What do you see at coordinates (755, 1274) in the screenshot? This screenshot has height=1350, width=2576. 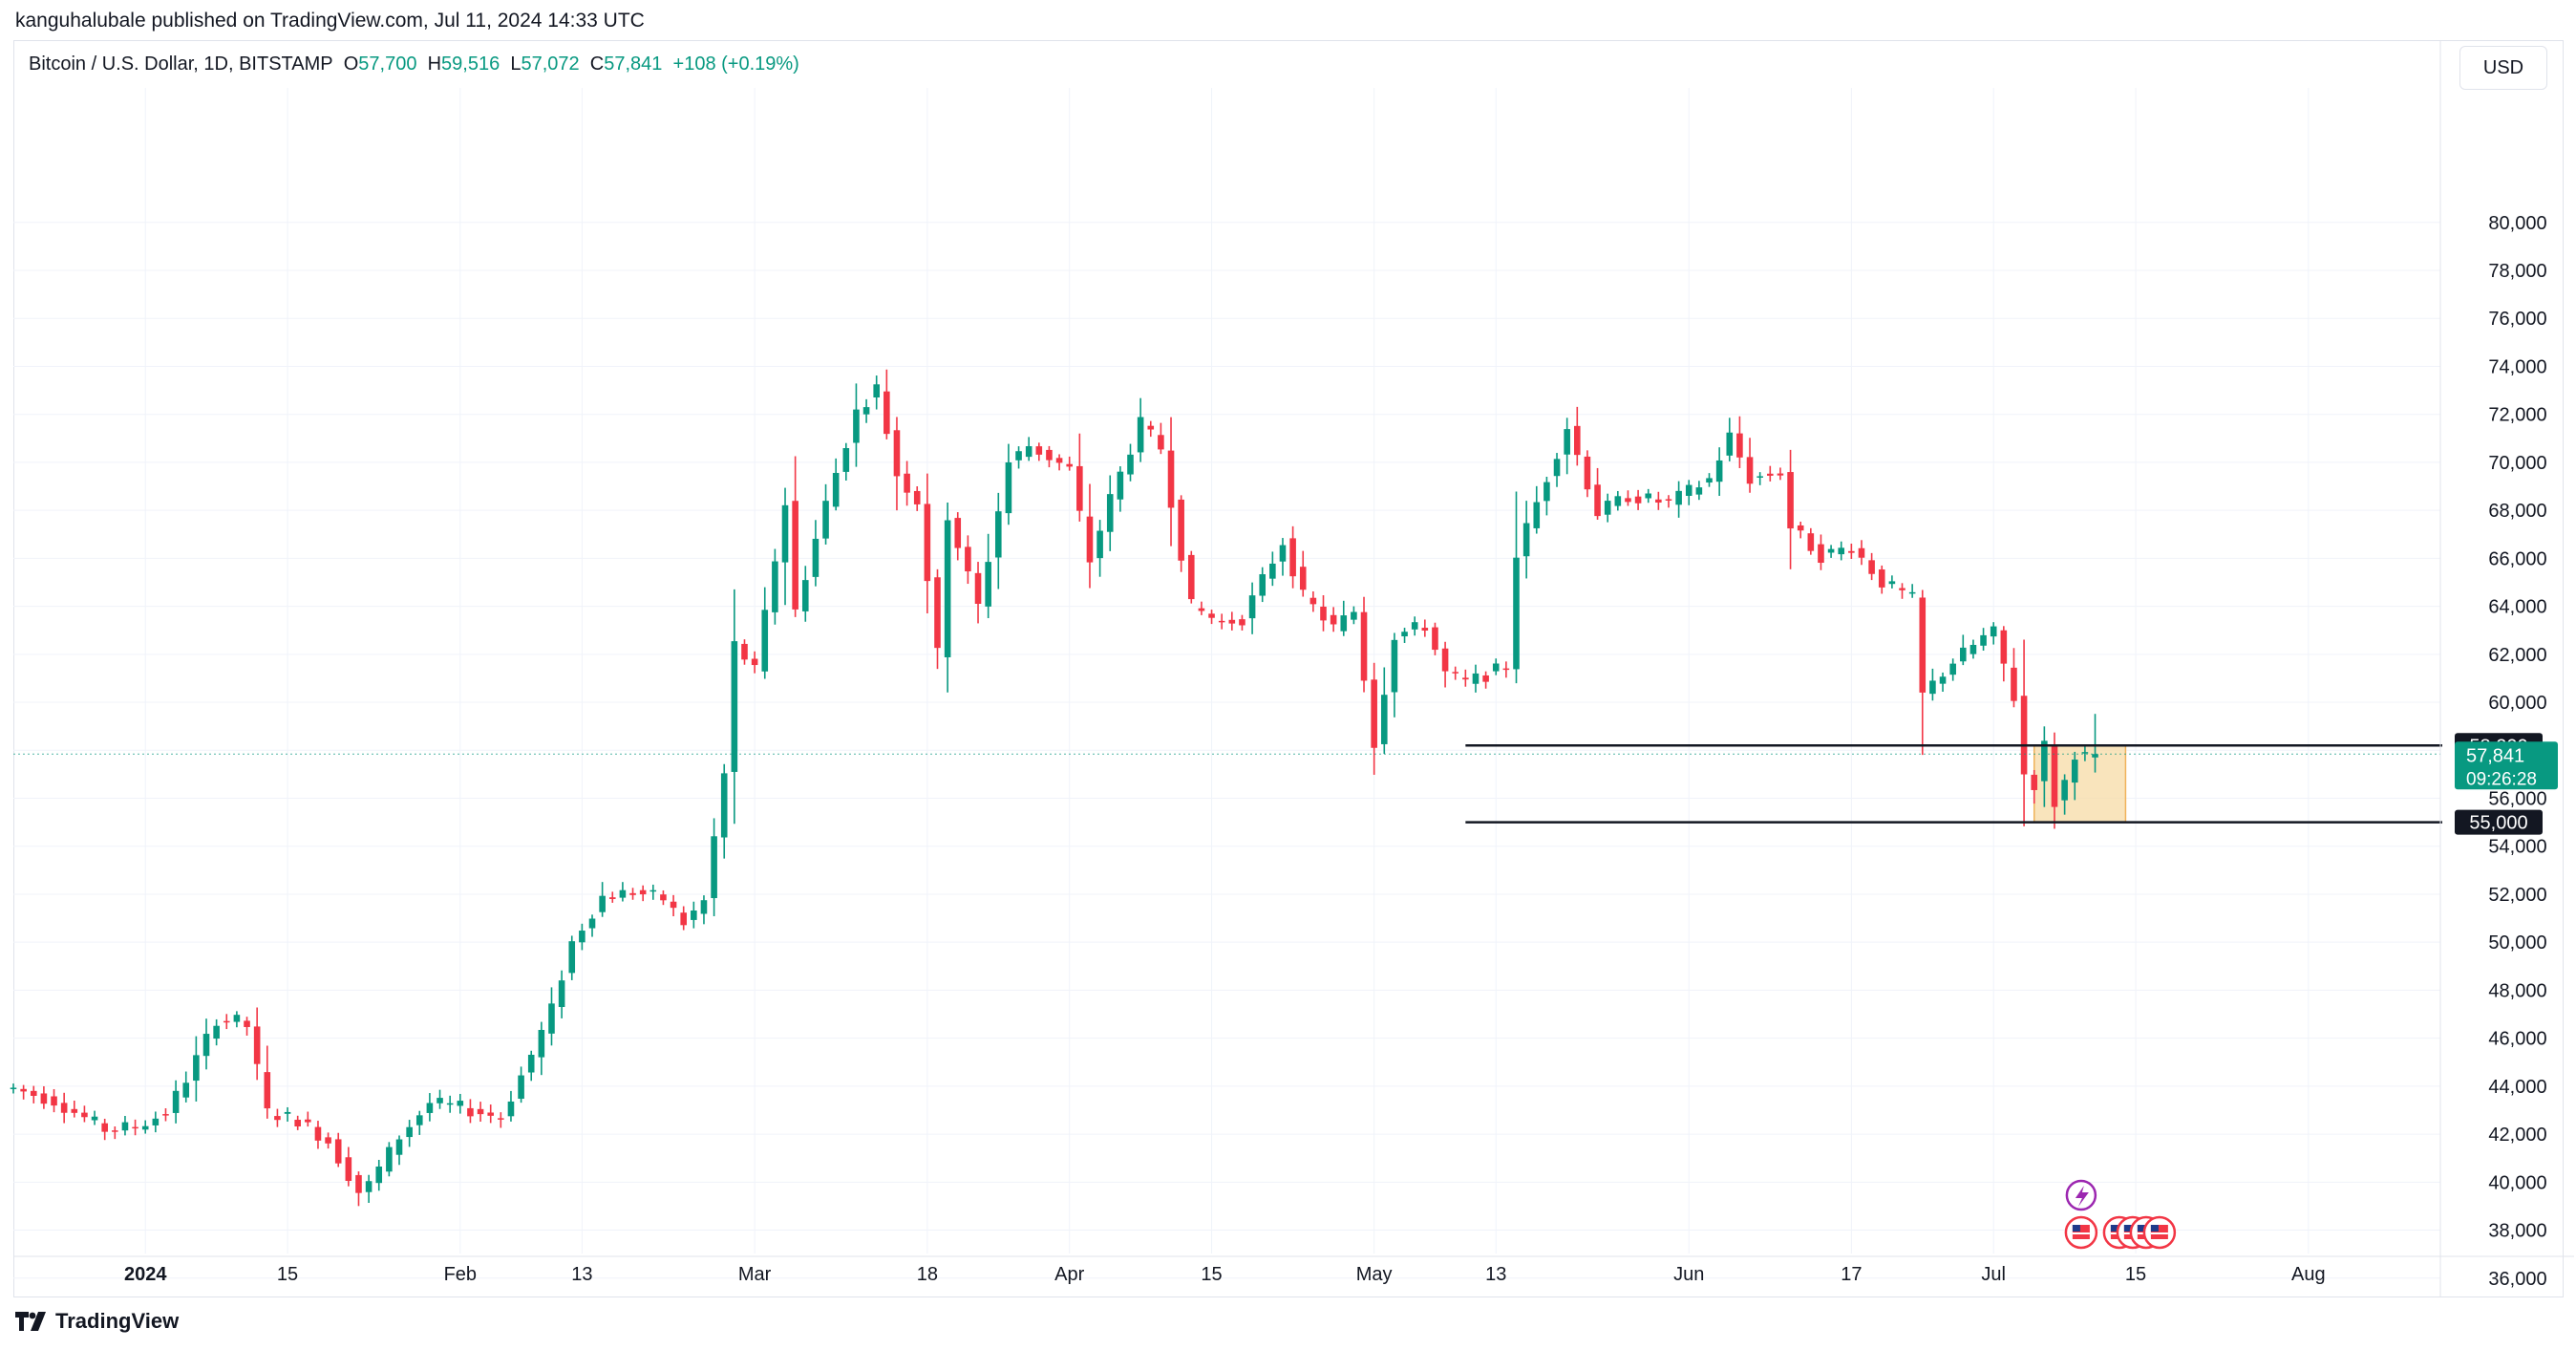 I see `date-tick-label: Mar` at bounding box center [755, 1274].